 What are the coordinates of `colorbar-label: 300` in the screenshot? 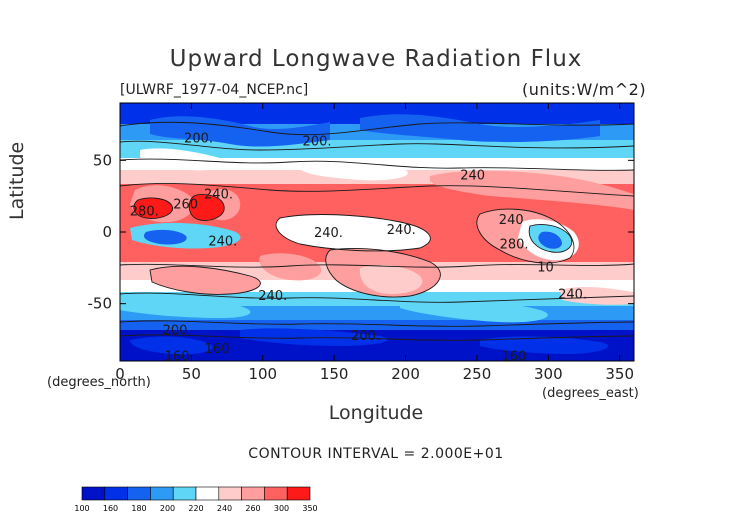 It's located at (281, 508).